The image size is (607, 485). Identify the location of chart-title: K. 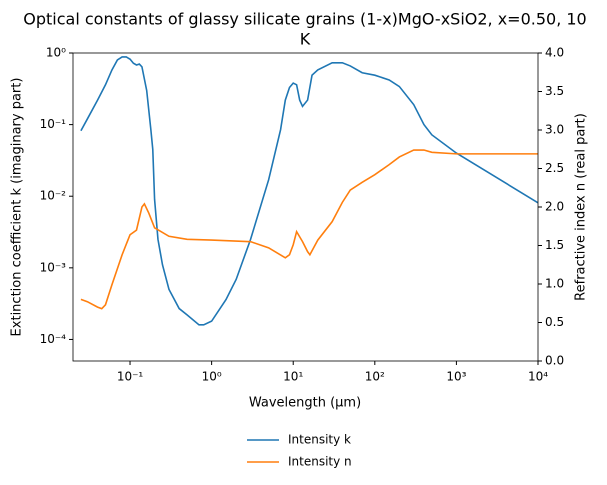
(305, 39).